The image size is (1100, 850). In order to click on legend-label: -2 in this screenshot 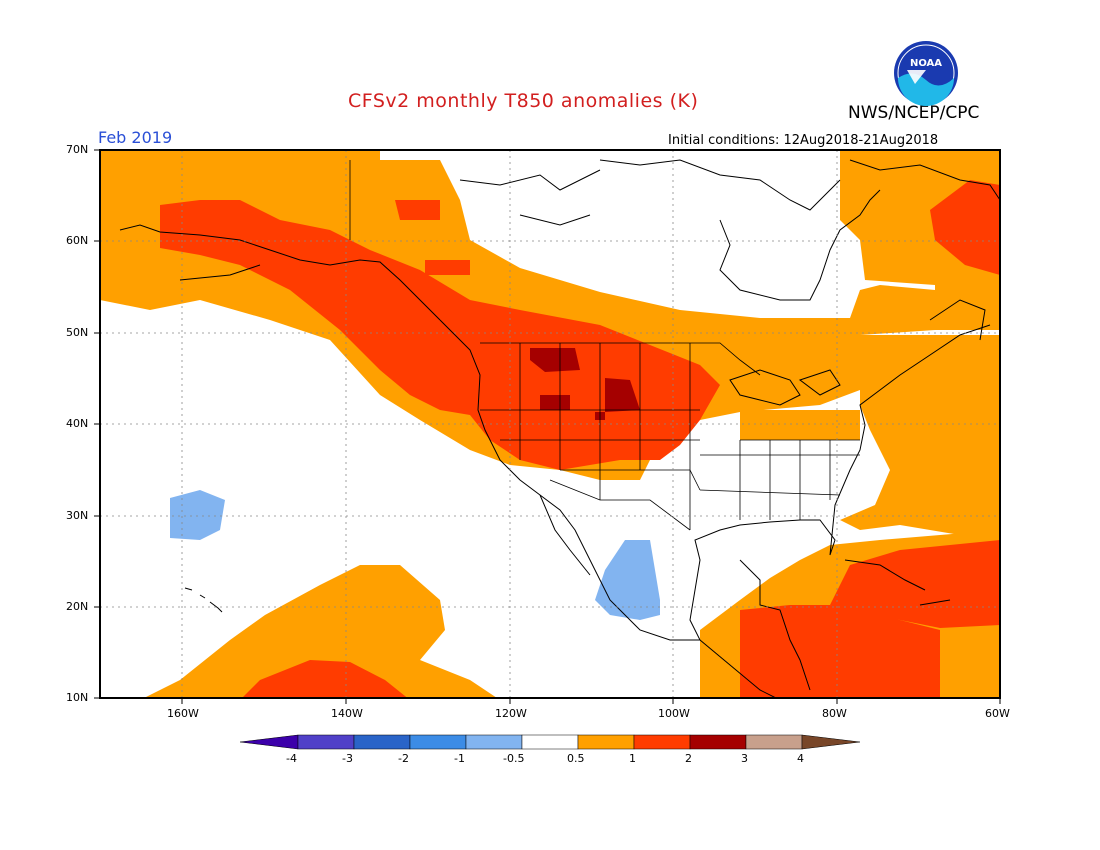, I will do `click(403, 758)`.